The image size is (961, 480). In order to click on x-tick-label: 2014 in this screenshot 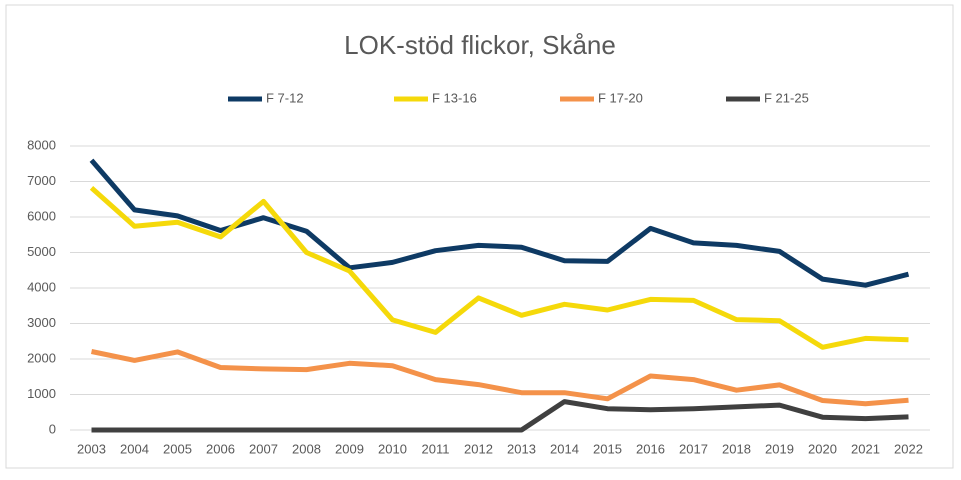, I will do `click(564, 448)`.